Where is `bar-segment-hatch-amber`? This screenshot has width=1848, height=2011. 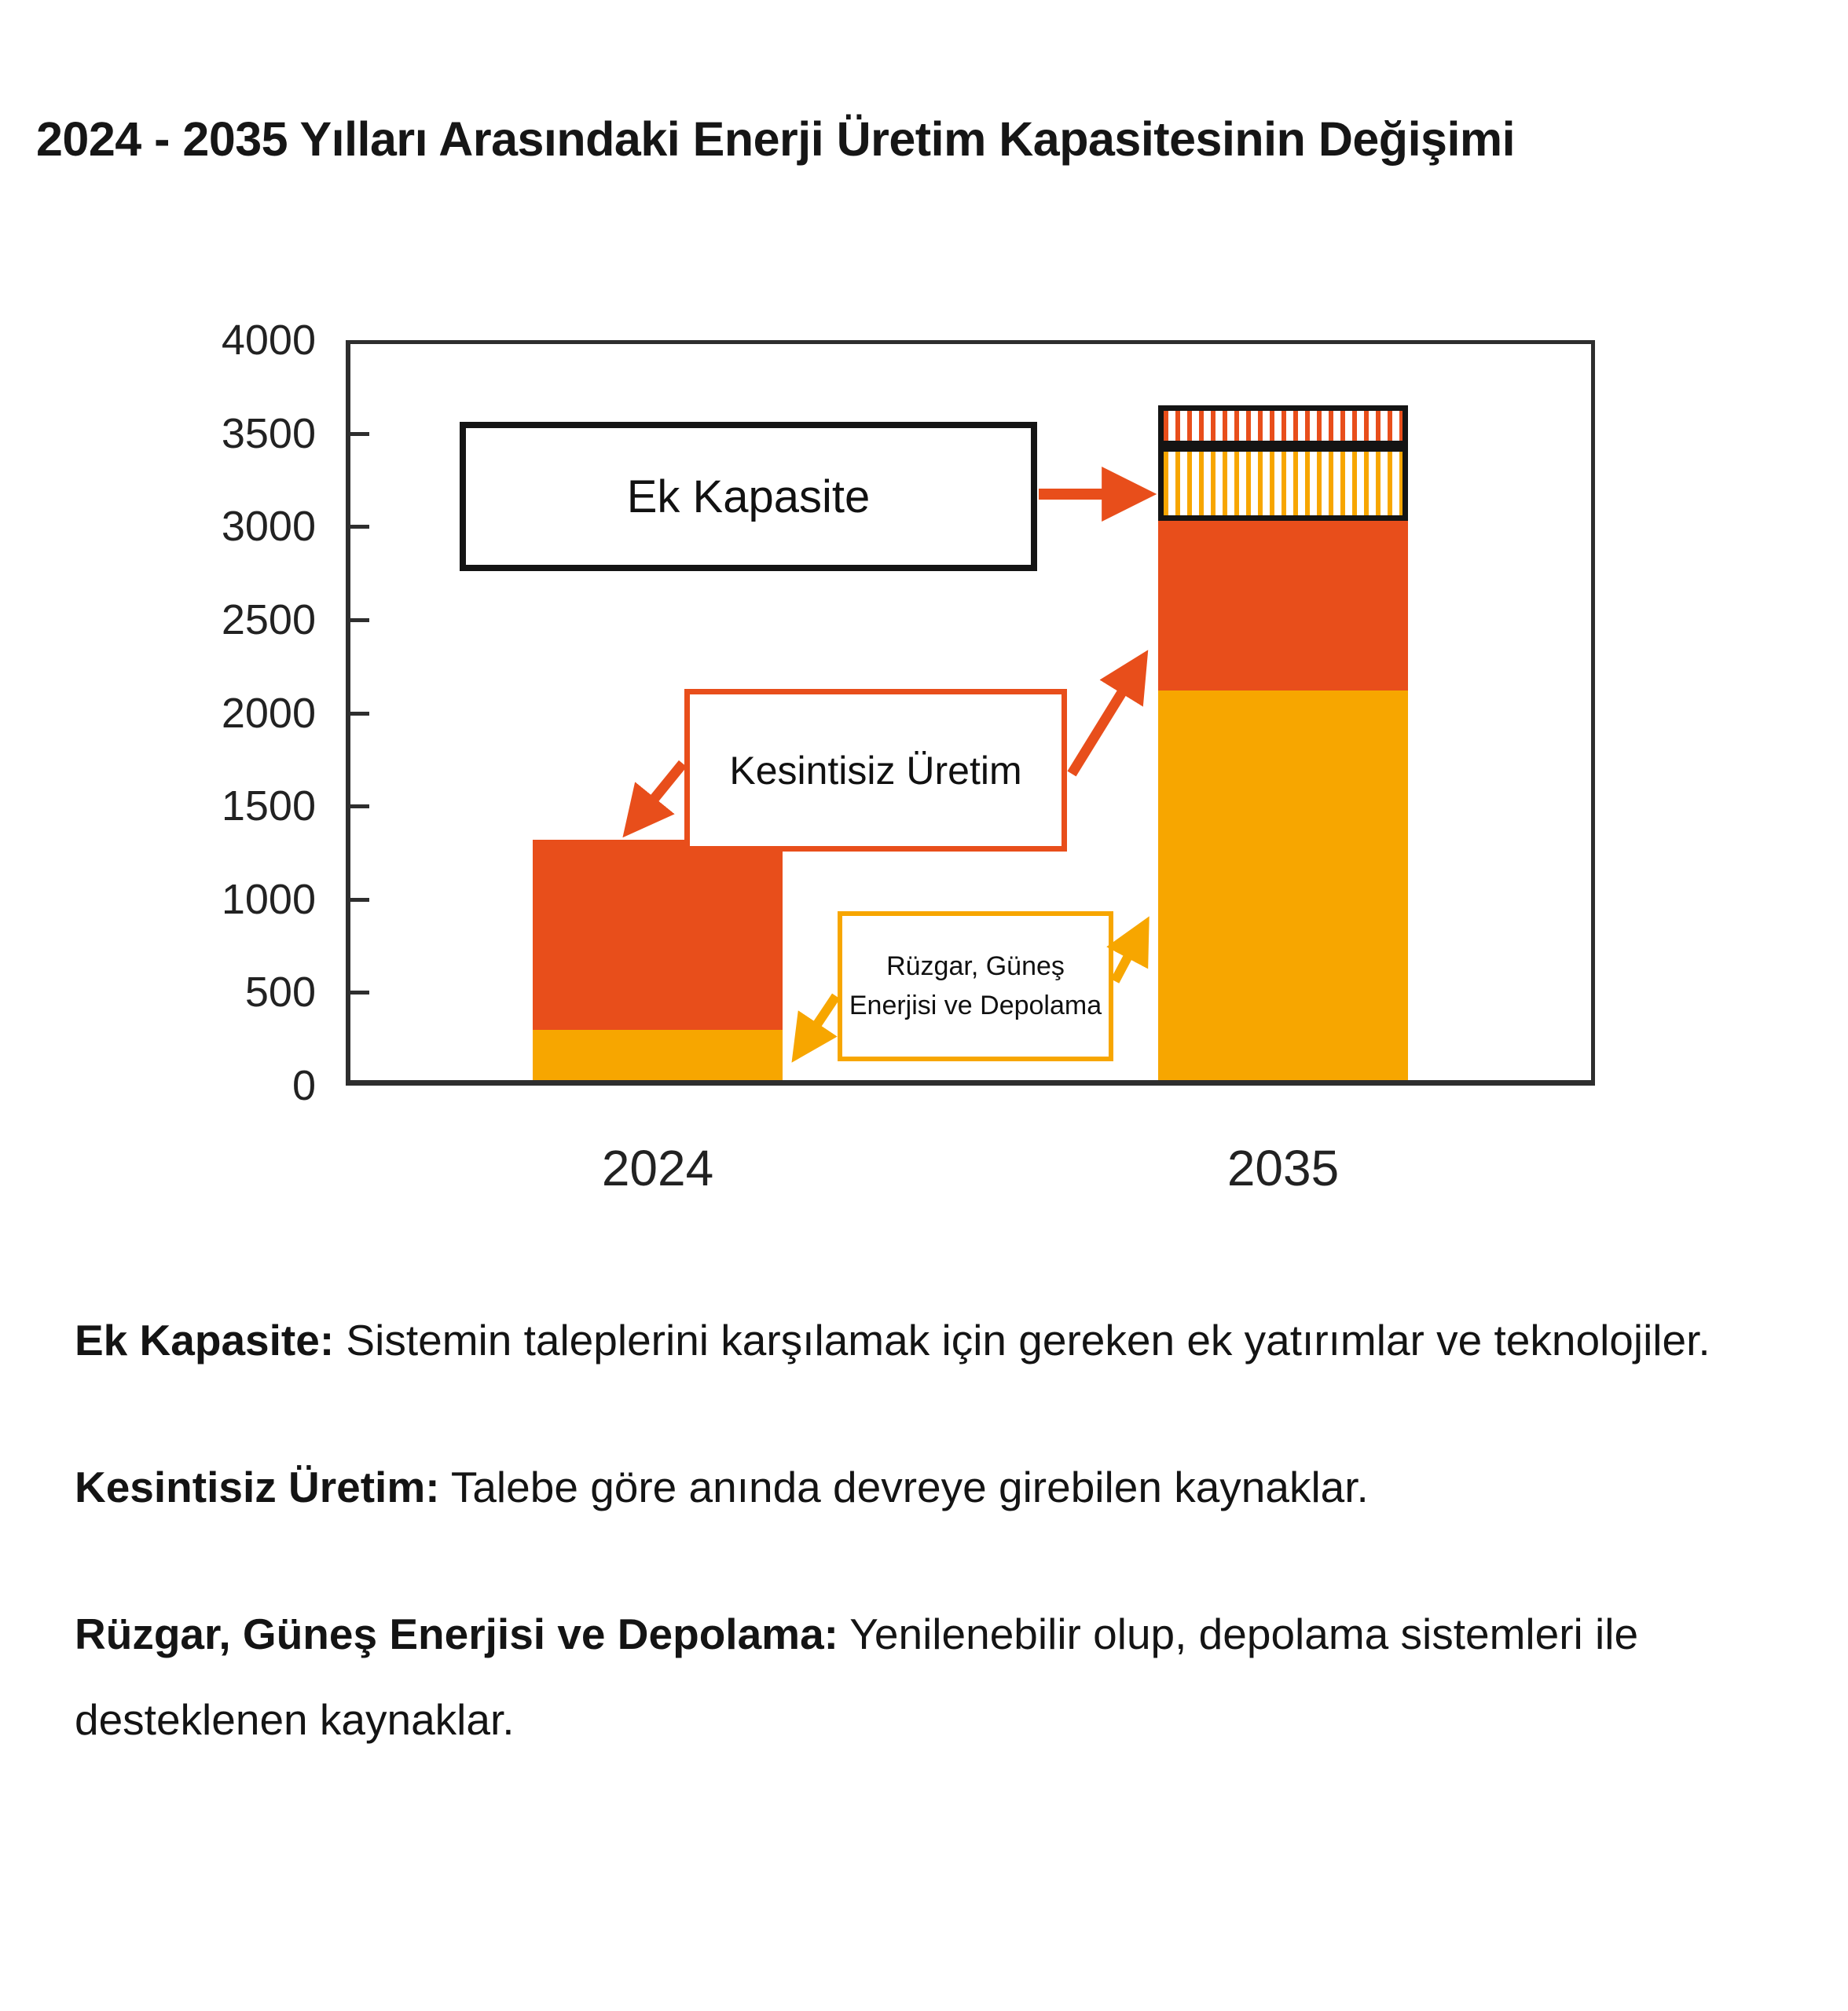 bar-segment-hatch-amber is located at coordinates (1283, 484).